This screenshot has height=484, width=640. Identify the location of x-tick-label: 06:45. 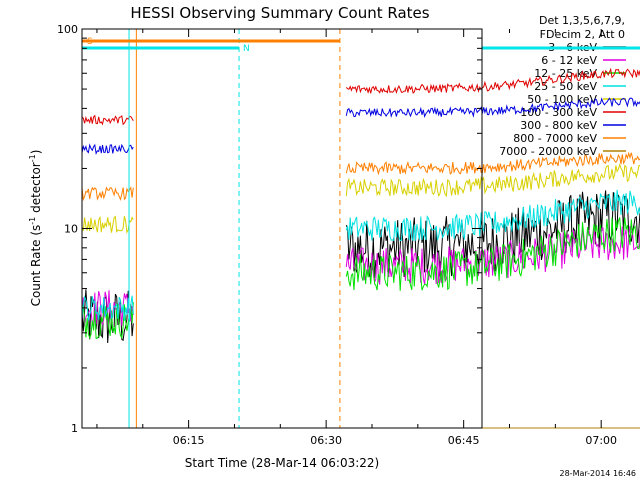
(464, 440).